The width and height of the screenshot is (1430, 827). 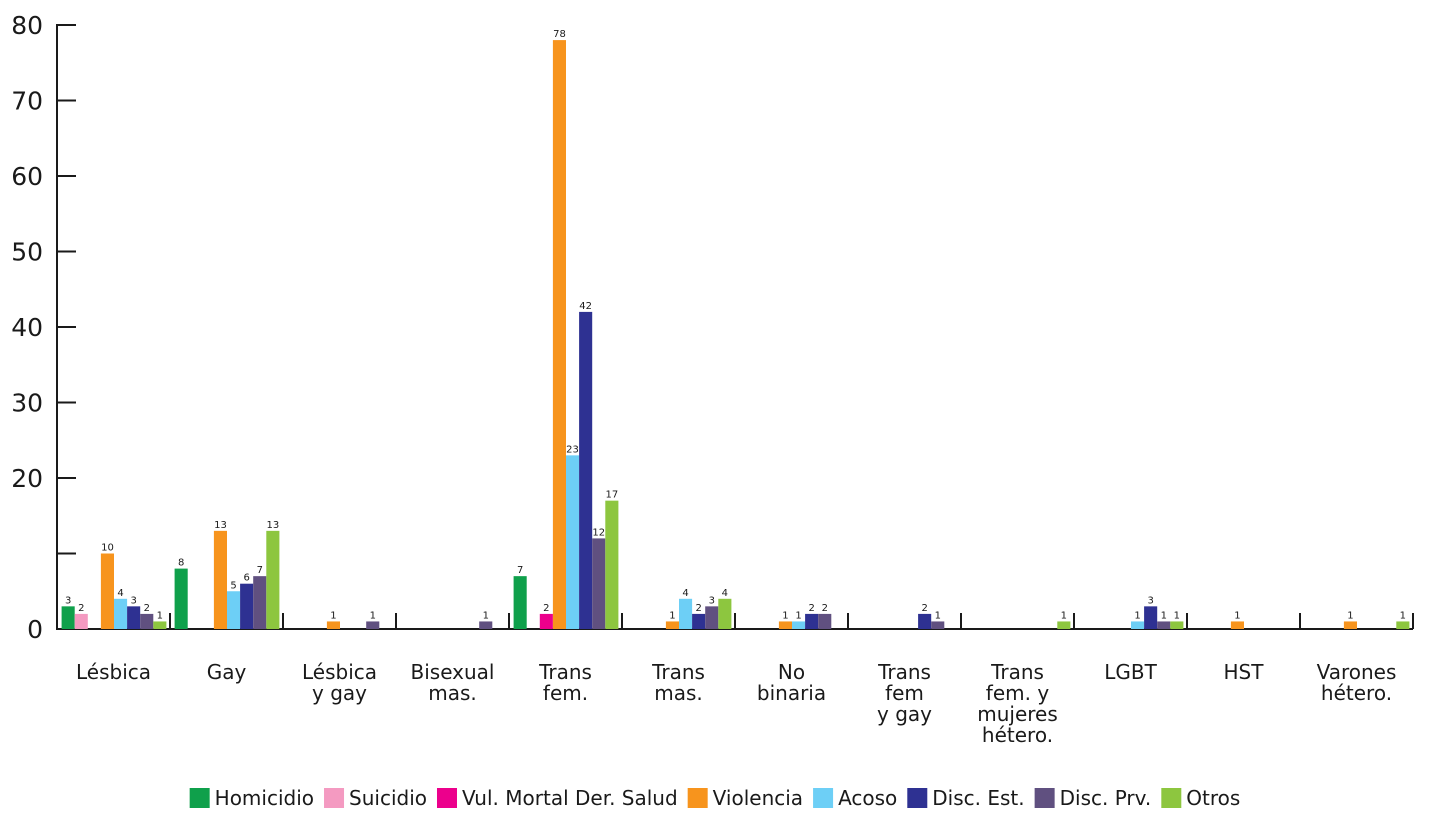 What do you see at coordinates (181, 563) in the screenshot?
I see `data-label: 8` at bounding box center [181, 563].